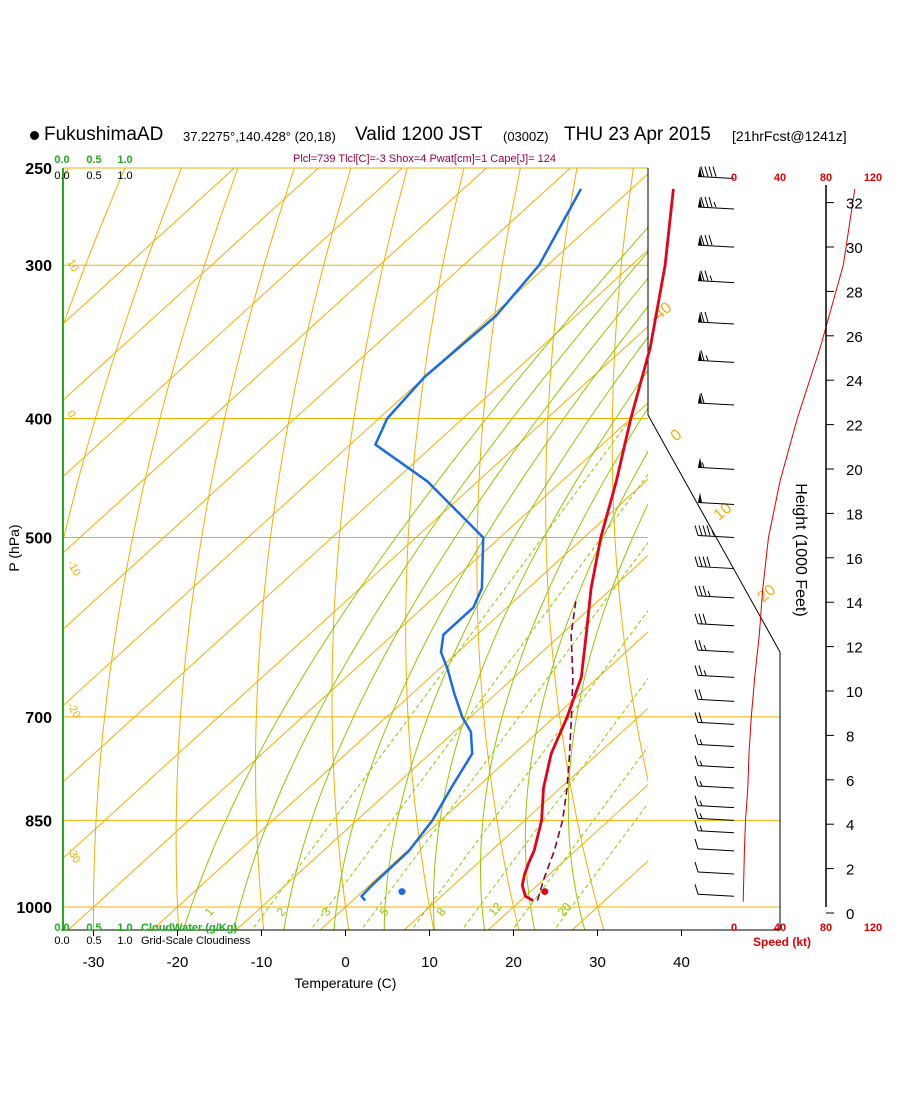  I want to click on surface-dewpoint-marker, so click(402, 892).